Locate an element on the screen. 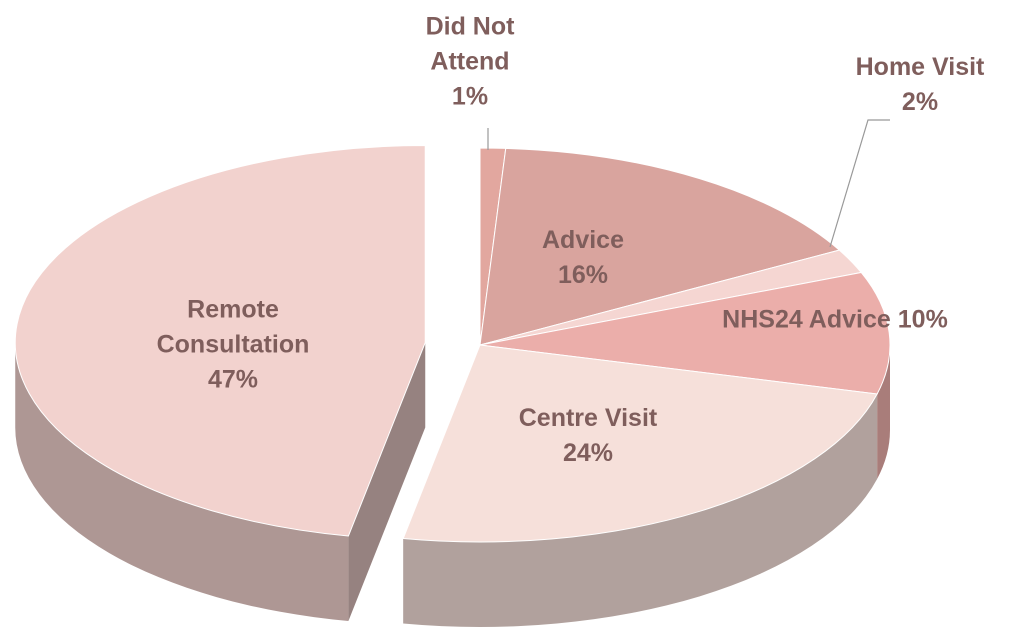 This screenshot has height=637, width=1010. data-label: Centre Visit 24% is located at coordinates (588, 436).